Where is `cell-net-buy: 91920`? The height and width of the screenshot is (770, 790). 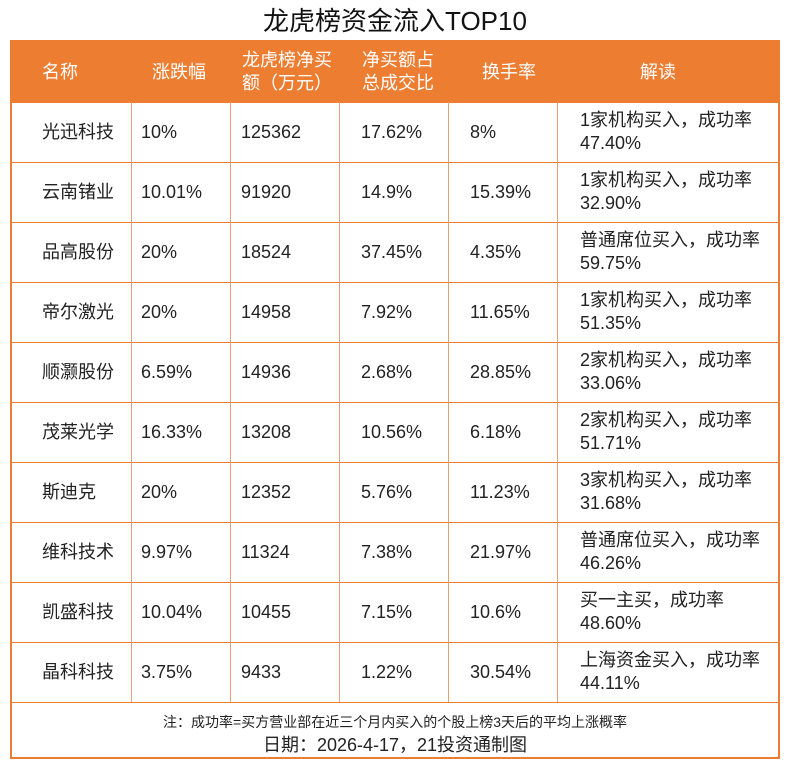
cell-net-buy: 91920 is located at coordinates (266, 191).